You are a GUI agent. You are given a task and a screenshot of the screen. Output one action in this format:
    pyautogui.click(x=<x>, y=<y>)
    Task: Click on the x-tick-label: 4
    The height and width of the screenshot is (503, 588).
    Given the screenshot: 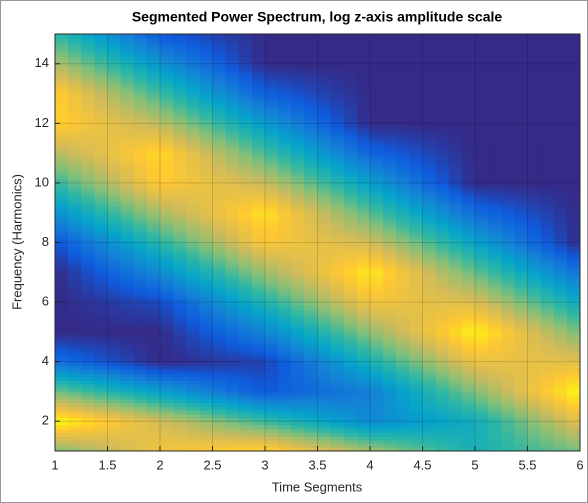 What is the action you would take?
    pyautogui.click(x=369, y=464)
    